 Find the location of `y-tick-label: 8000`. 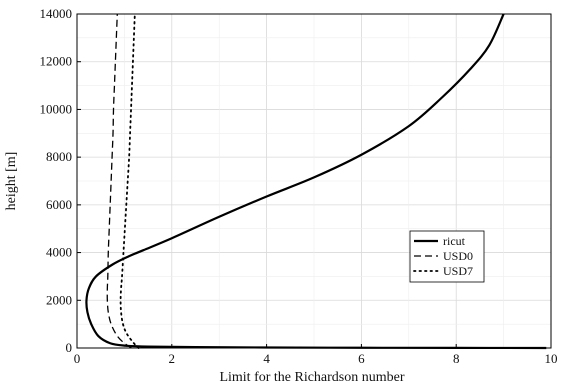

y-tick-label: 8000 is located at coordinates (59, 156).